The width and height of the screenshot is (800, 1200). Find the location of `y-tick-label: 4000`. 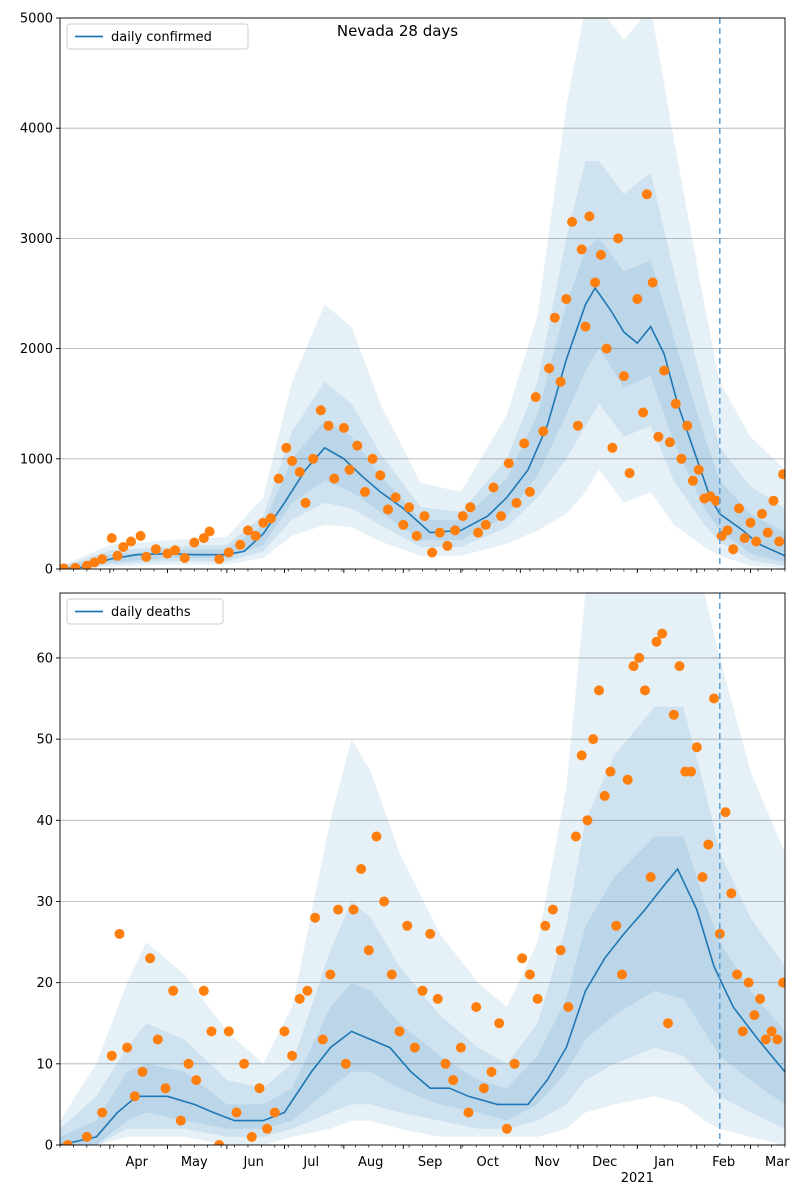

y-tick-label: 4000 is located at coordinates (36, 129).